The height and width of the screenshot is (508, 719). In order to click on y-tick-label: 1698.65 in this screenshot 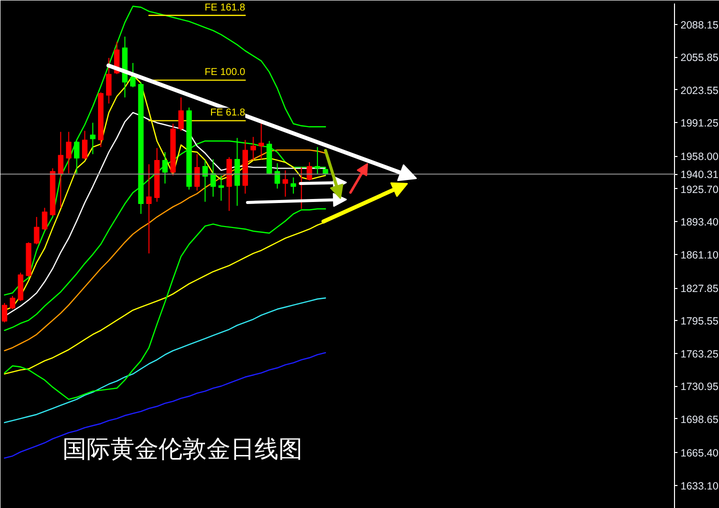, I will do `click(699, 420)`.